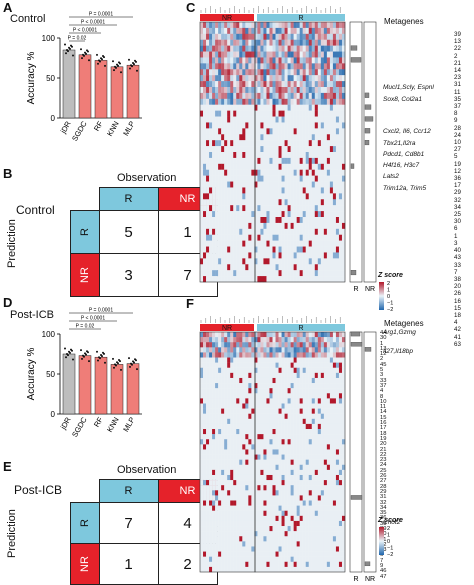 The height and width of the screenshot is (585, 474). Describe the element at coordinates (28, 19) in the screenshot. I see `panel-a-title: Control` at that location.